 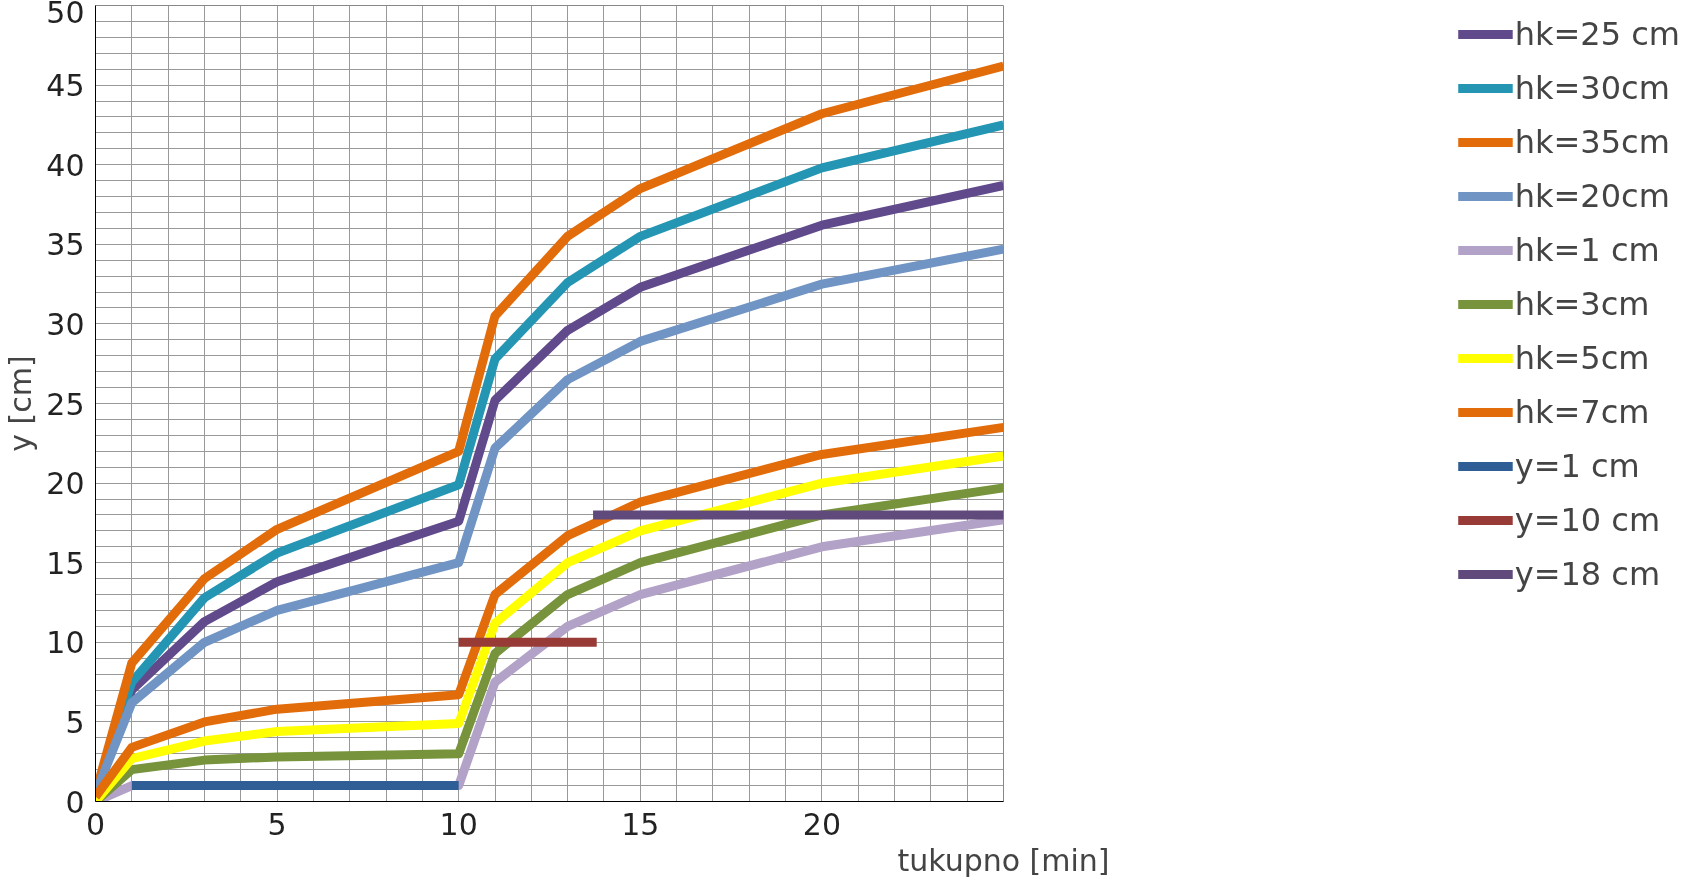 What do you see at coordinates (1587, 520) in the screenshot?
I see `legend-label: y=10 cm` at bounding box center [1587, 520].